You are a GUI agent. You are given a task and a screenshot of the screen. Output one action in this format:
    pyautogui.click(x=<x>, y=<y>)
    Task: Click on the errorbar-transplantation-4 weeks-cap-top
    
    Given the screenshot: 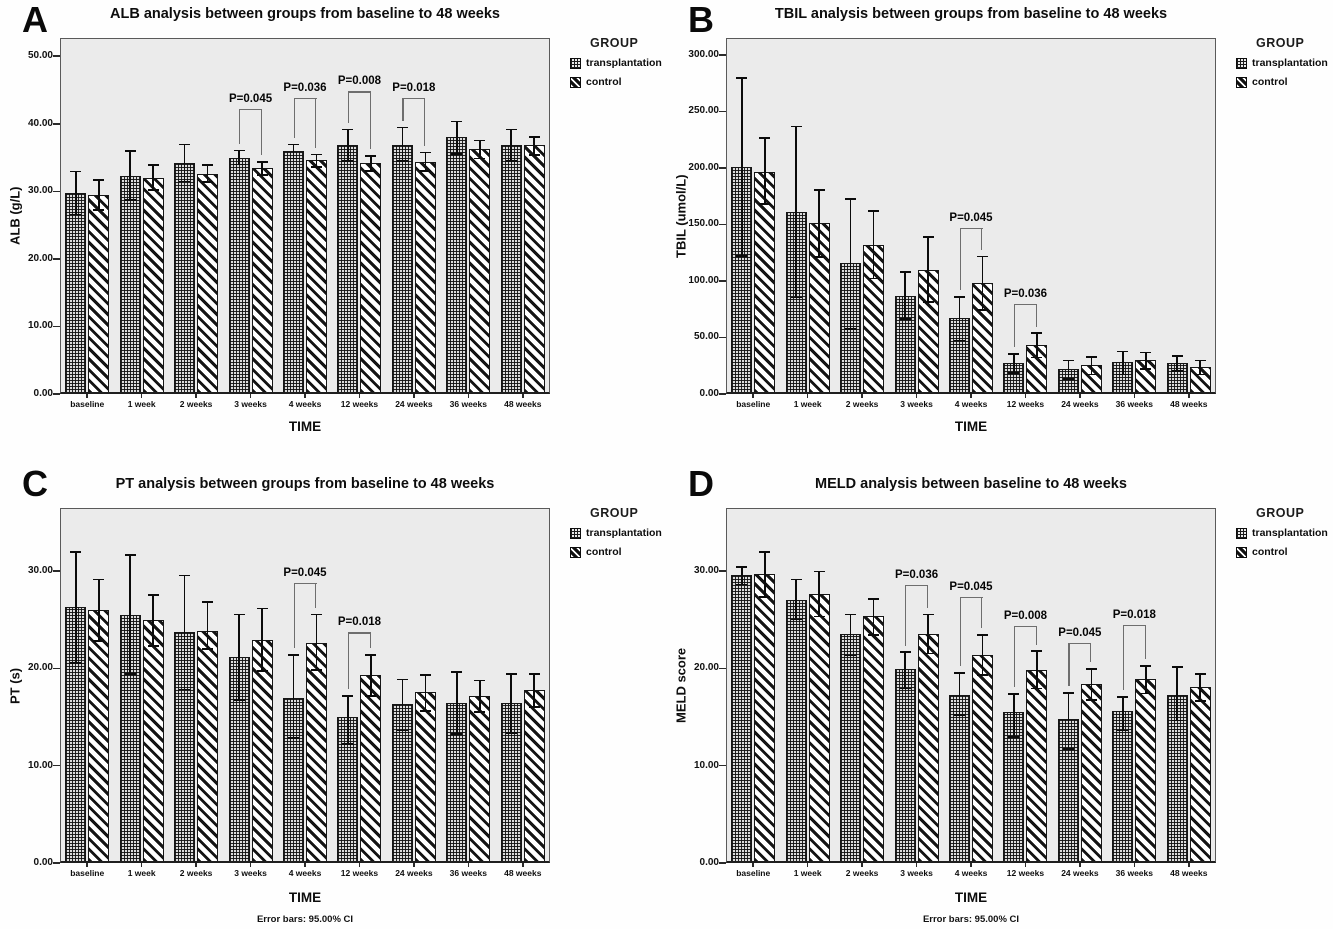 What is the action you would take?
    pyautogui.click(x=959, y=297)
    